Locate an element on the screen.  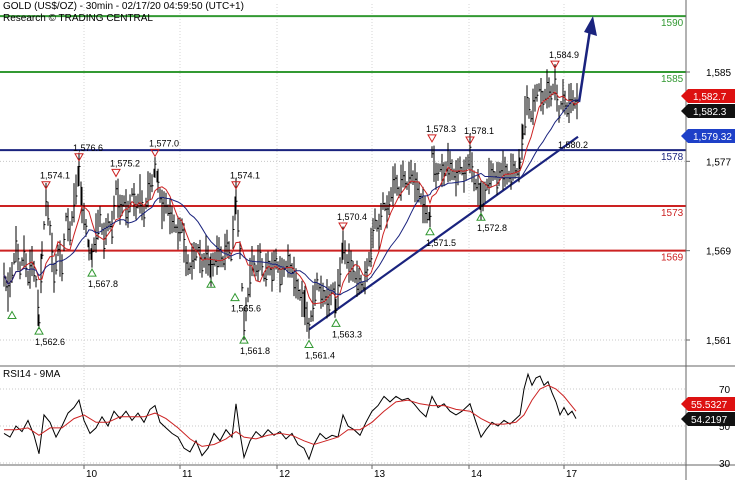
level-label: 1569 is located at coordinates (672, 258).